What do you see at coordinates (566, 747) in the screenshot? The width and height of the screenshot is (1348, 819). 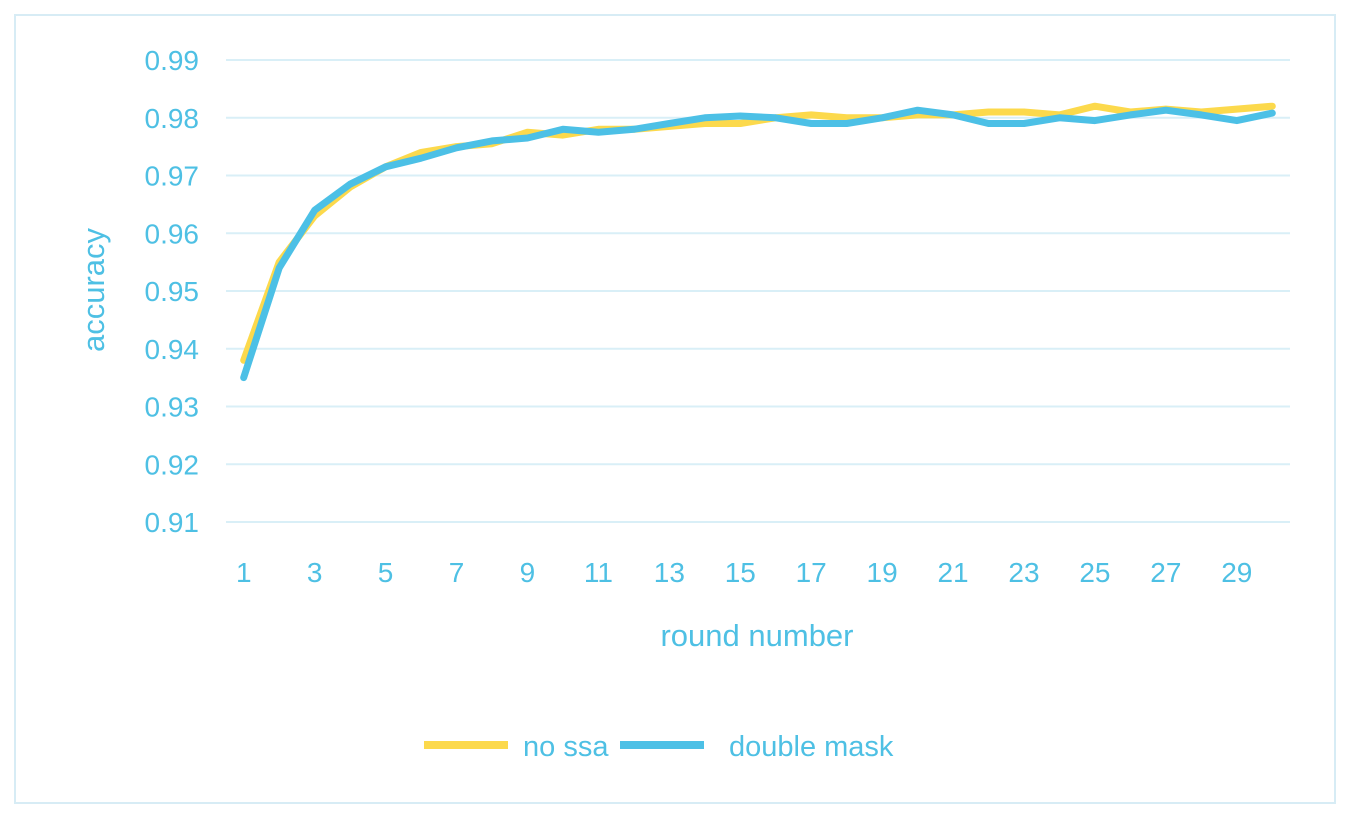 I see `legend-label-no-ssa: no ssa` at bounding box center [566, 747].